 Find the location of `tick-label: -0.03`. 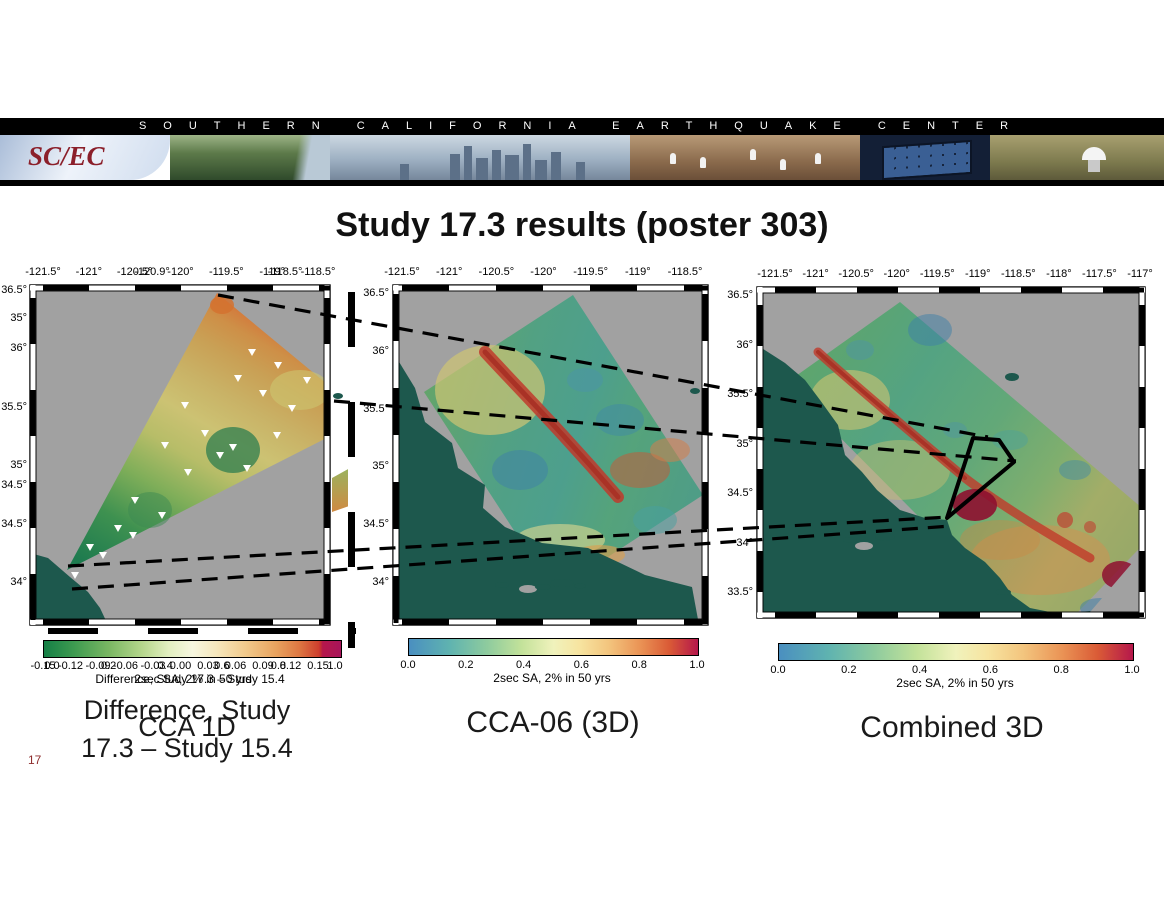

tick-label: -0.03 is located at coordinates (153, 666).